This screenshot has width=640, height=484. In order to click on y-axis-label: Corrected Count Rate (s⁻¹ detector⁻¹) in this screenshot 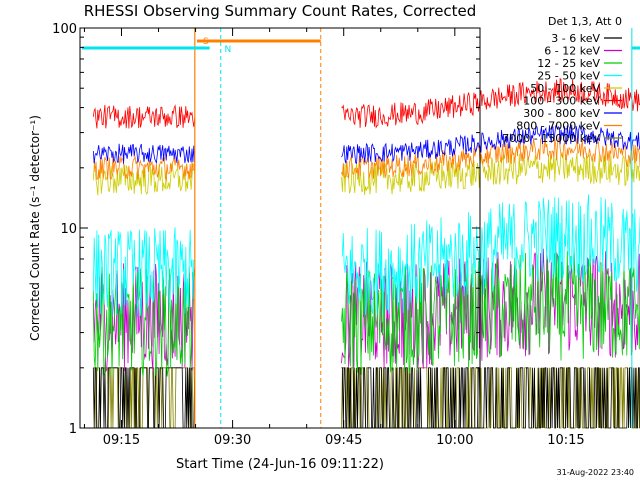, I will do `click(35, 228)`.